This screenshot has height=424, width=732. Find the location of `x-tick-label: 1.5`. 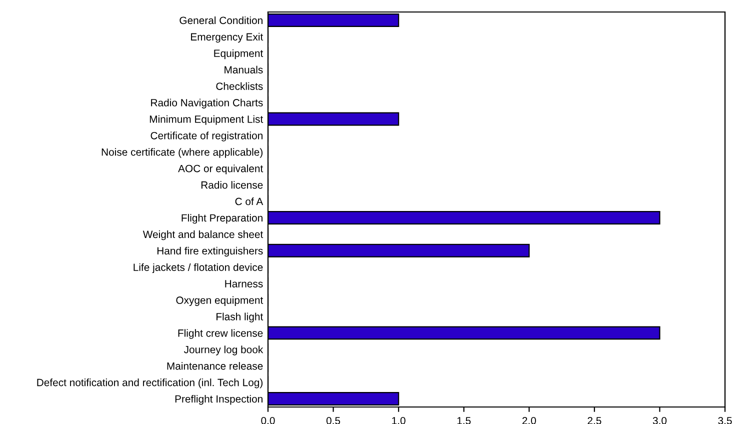

x-tick-label: 1.5 is located at coordinates (464, 420).